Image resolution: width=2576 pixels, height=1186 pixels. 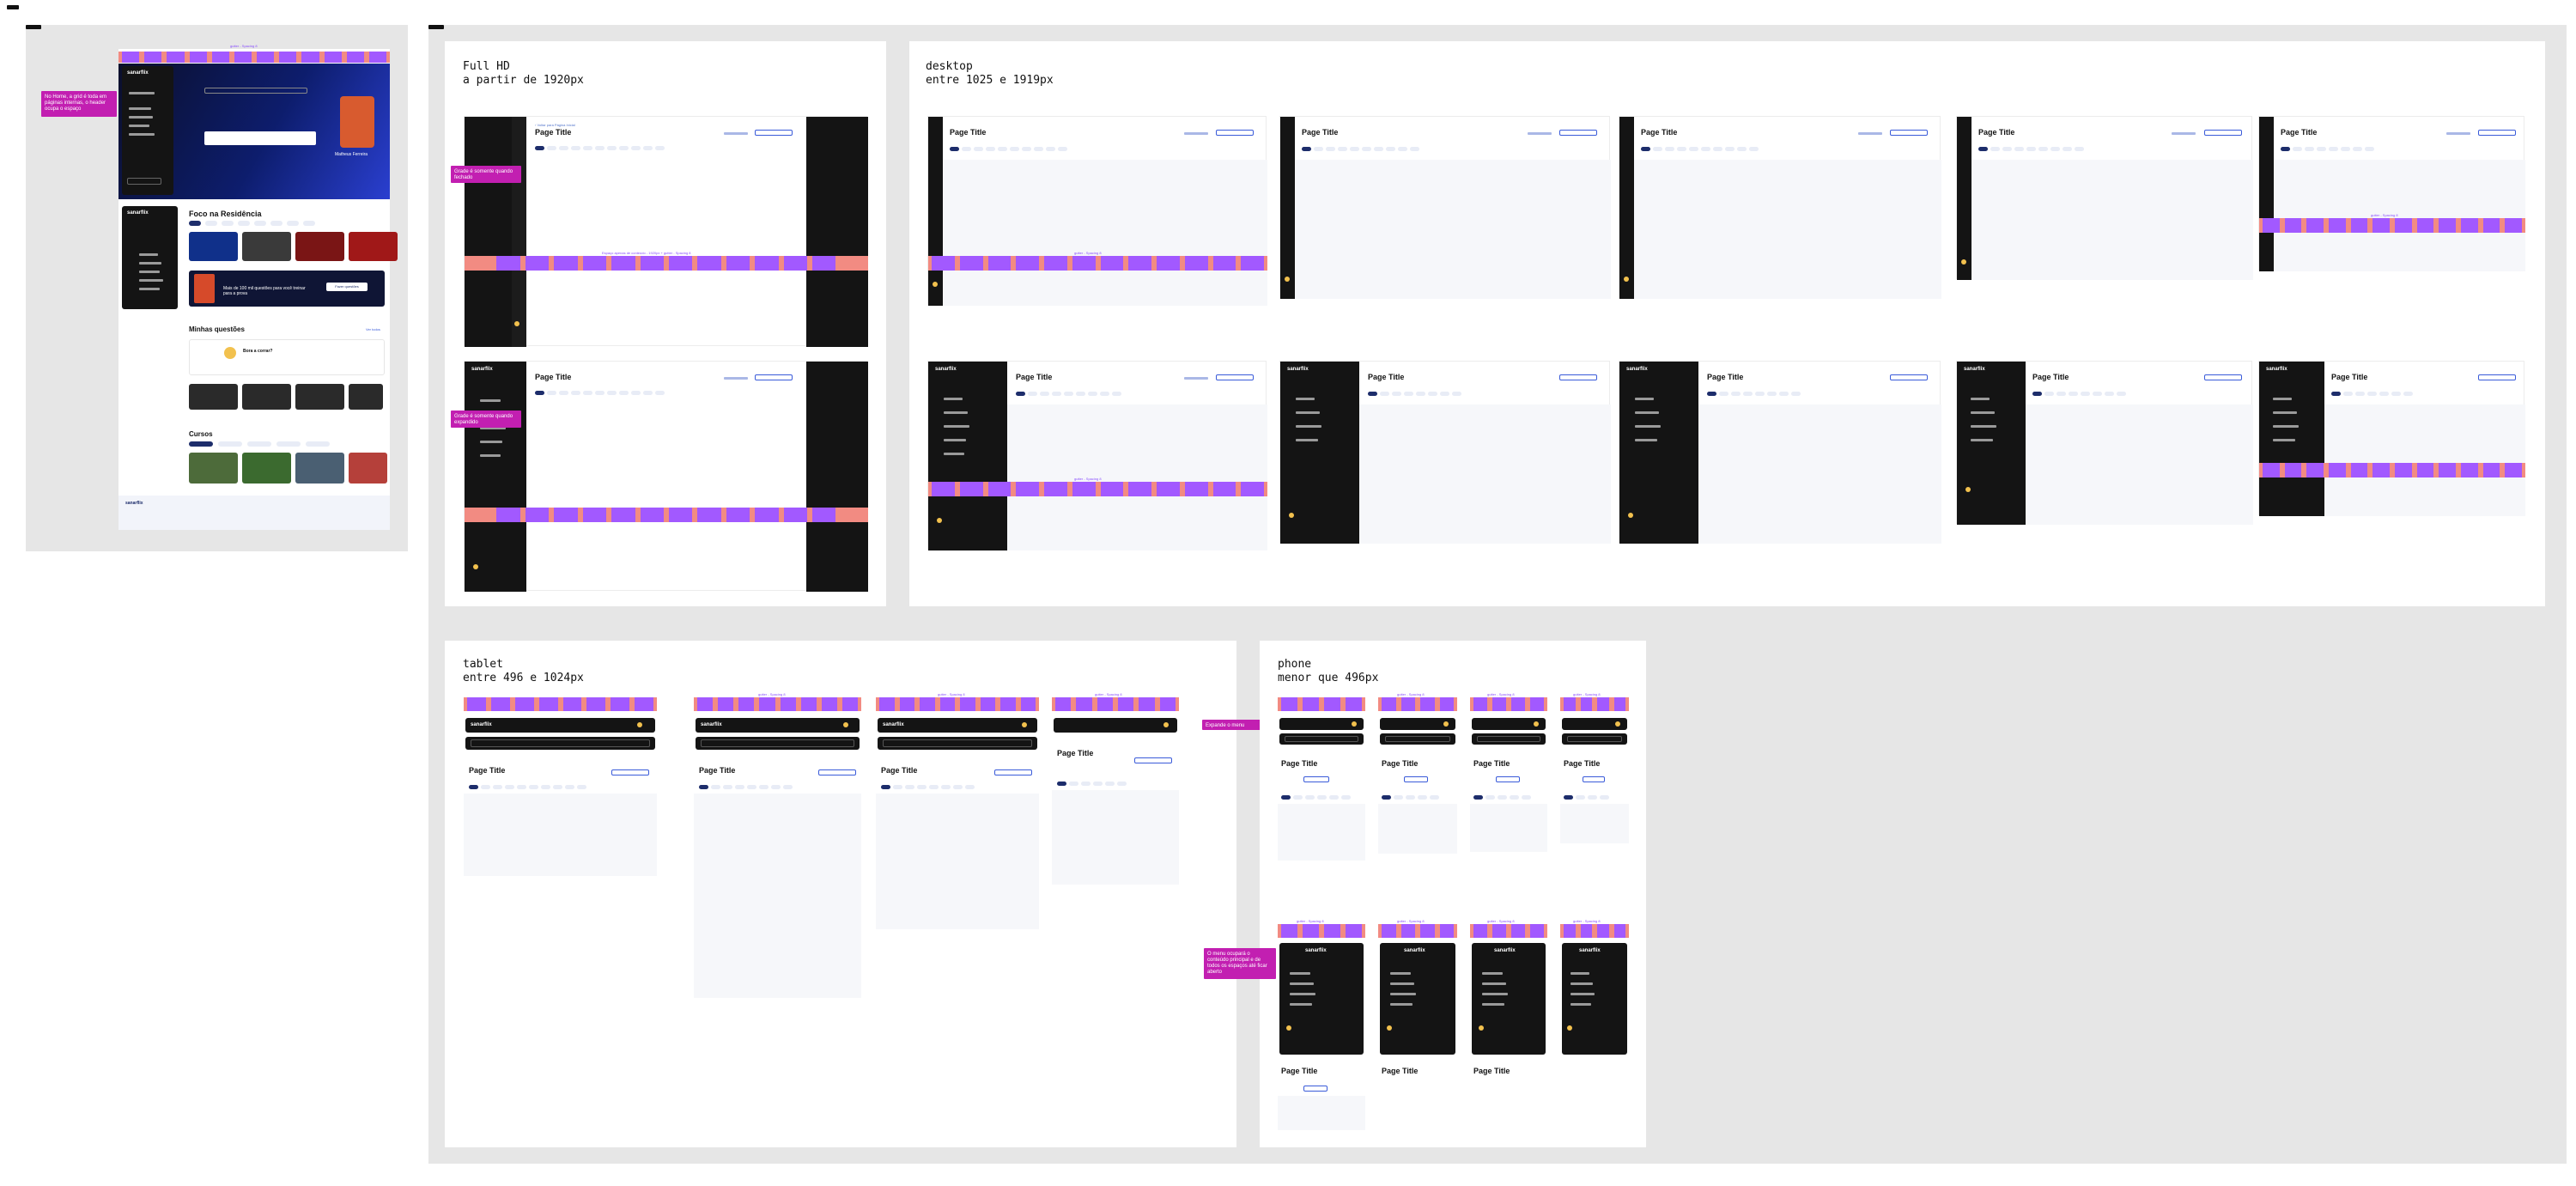 I want to click on device-desktop-10: sanarflix Page Title, so click(x=2391, y=438).